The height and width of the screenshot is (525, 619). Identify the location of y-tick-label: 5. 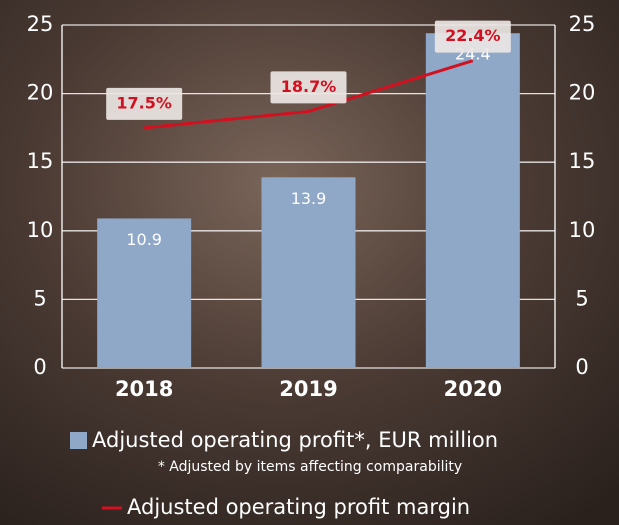
(39, 298).